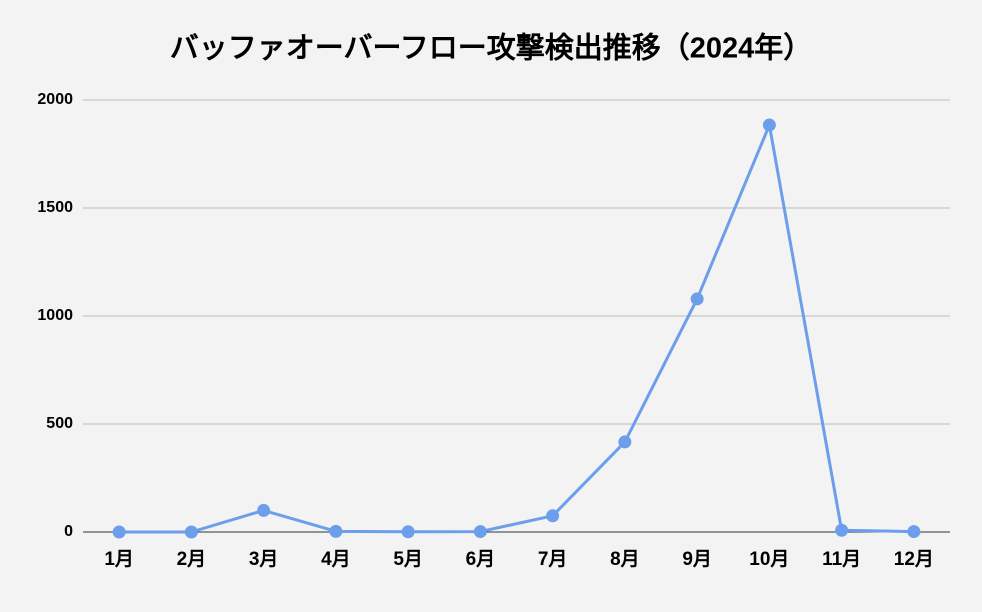  What do you see at coordinates (55, 99) in the screenshot?
I see `y-tick-label: 2000` at bounding box center [55, 99].